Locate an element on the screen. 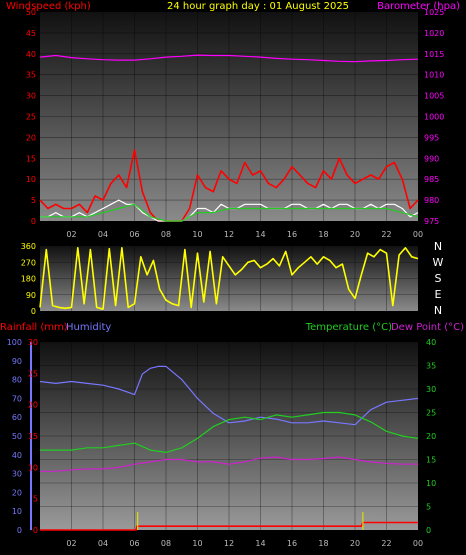 The height and width of the screenshot is (555, 466). direction-tick-label: 180 is located at coordinates (28, 279).